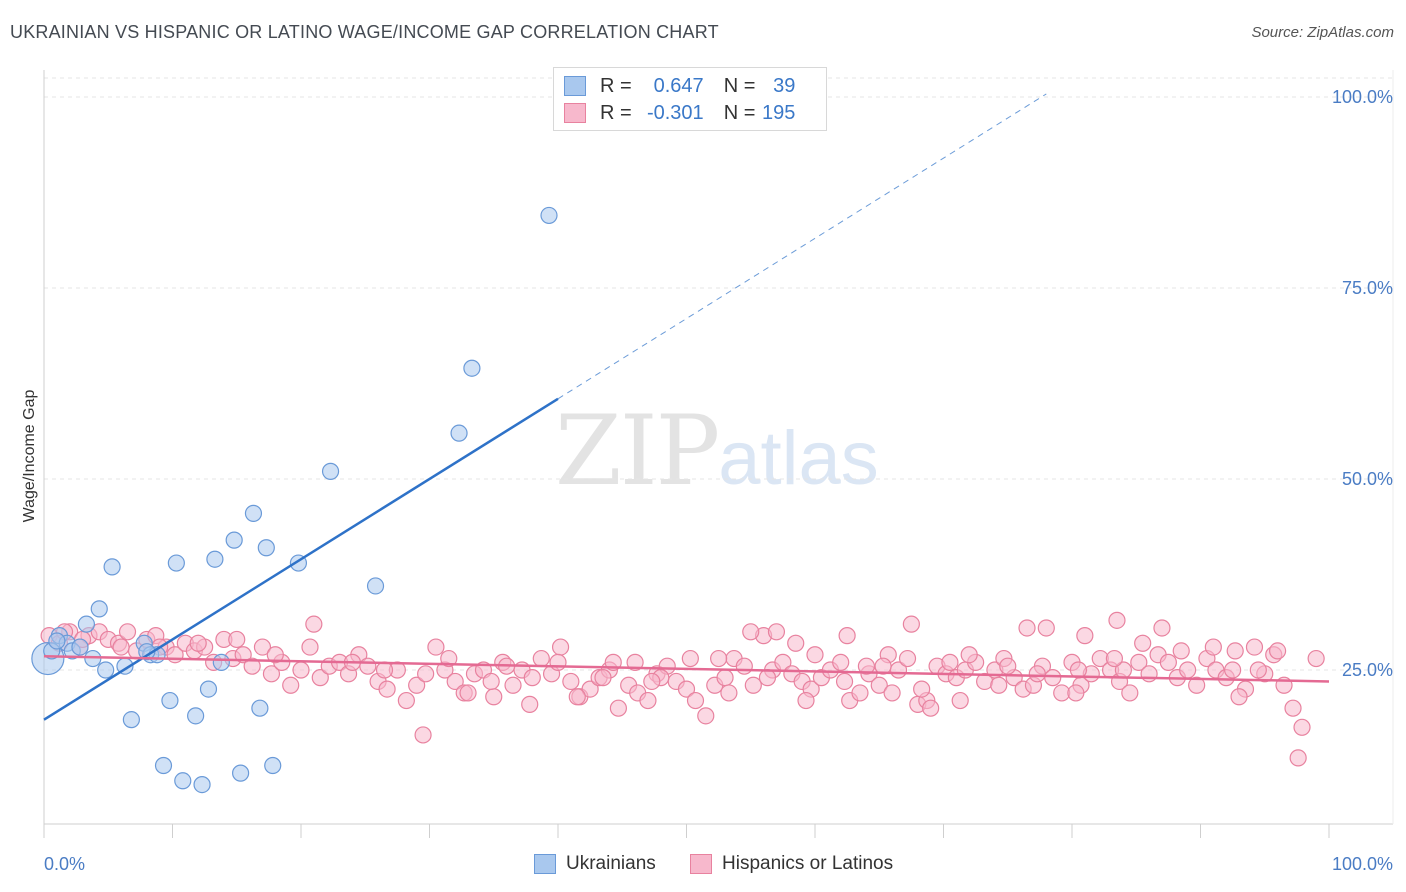  What do you see at coordinates (616, 112) in the screenshot?
I see `legend-r-label: R =` at bounding box center [616, 112].